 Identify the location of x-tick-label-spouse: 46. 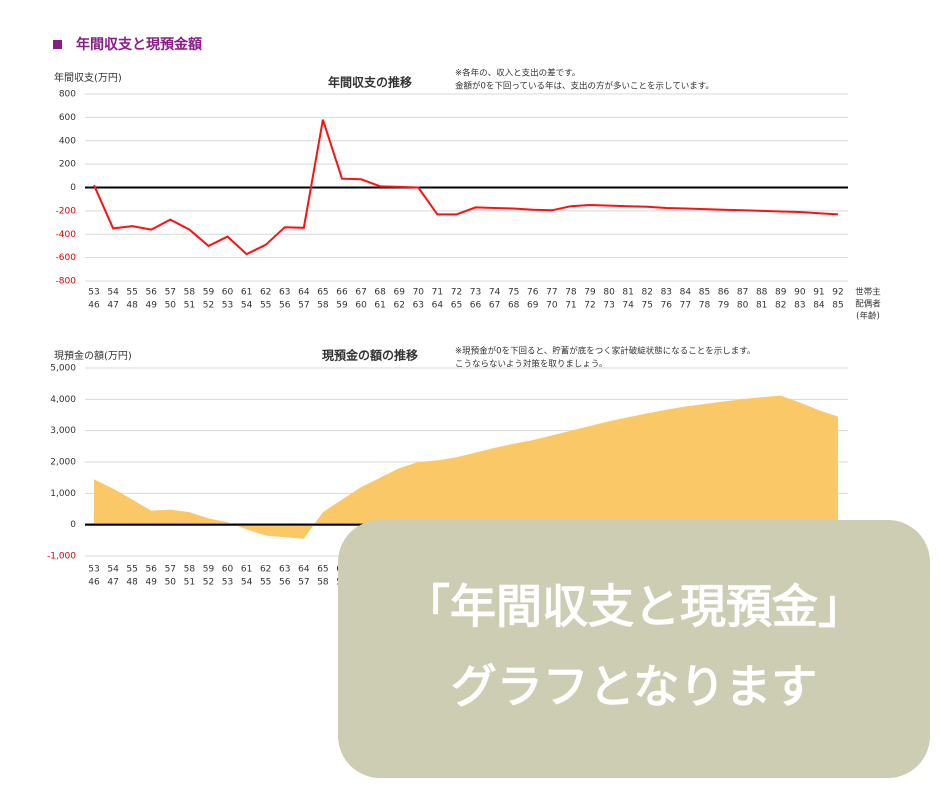
(94, 583).